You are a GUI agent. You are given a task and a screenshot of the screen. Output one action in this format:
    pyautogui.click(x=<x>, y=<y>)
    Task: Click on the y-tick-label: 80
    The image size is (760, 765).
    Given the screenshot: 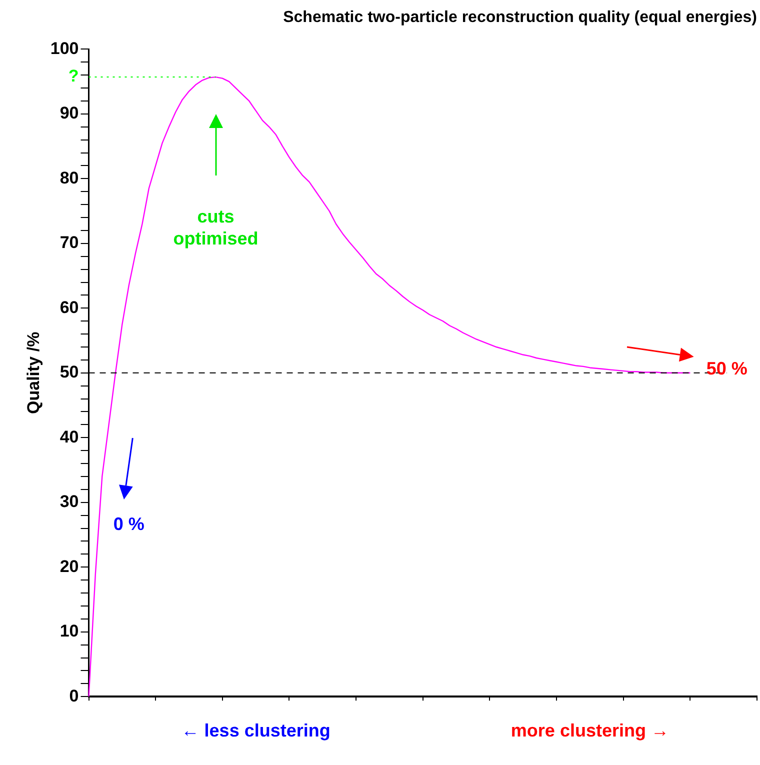 What is the action you would take?
    pyautogui.click(x=69, y=178)
    